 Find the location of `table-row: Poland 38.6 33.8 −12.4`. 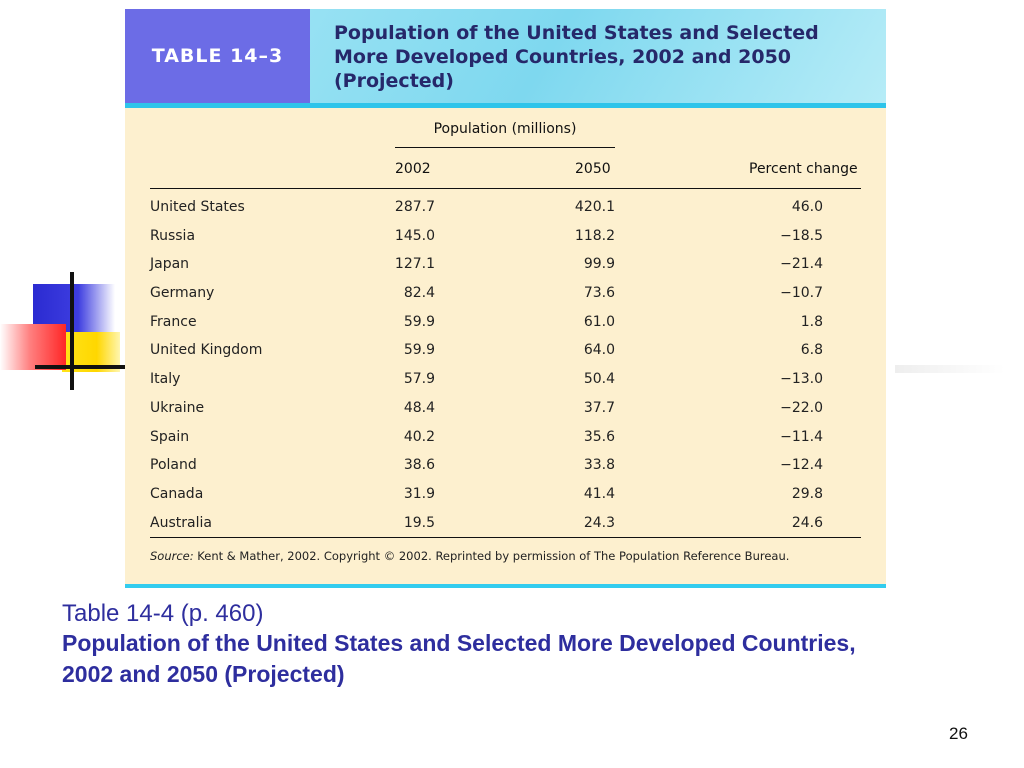

table-row: Poland 38.6 33.8 −12.4 is located at coordinates (505, 469).